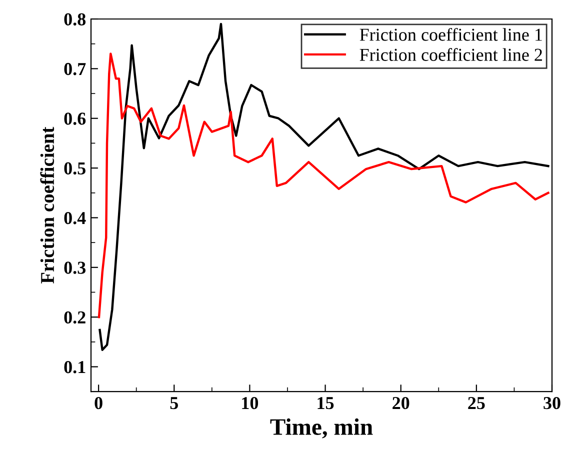 The height and width of the screenshot is (459, 571). Describe the element at coordinates (552, 403) in the screenshot. I see `x-tick-label: 30` at that location.